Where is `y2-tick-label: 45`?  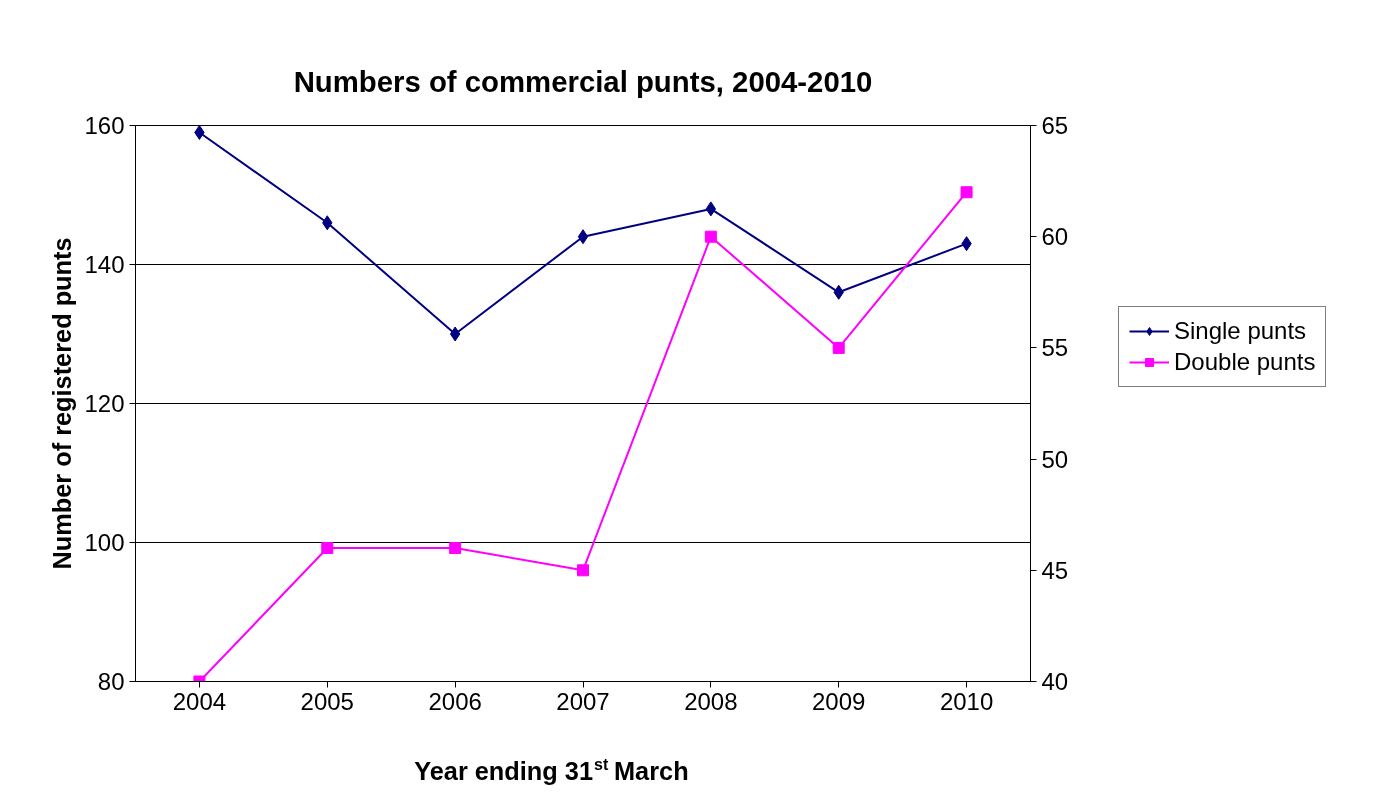 y2-tick-label: 45 is located at coordinates (1055, 570).